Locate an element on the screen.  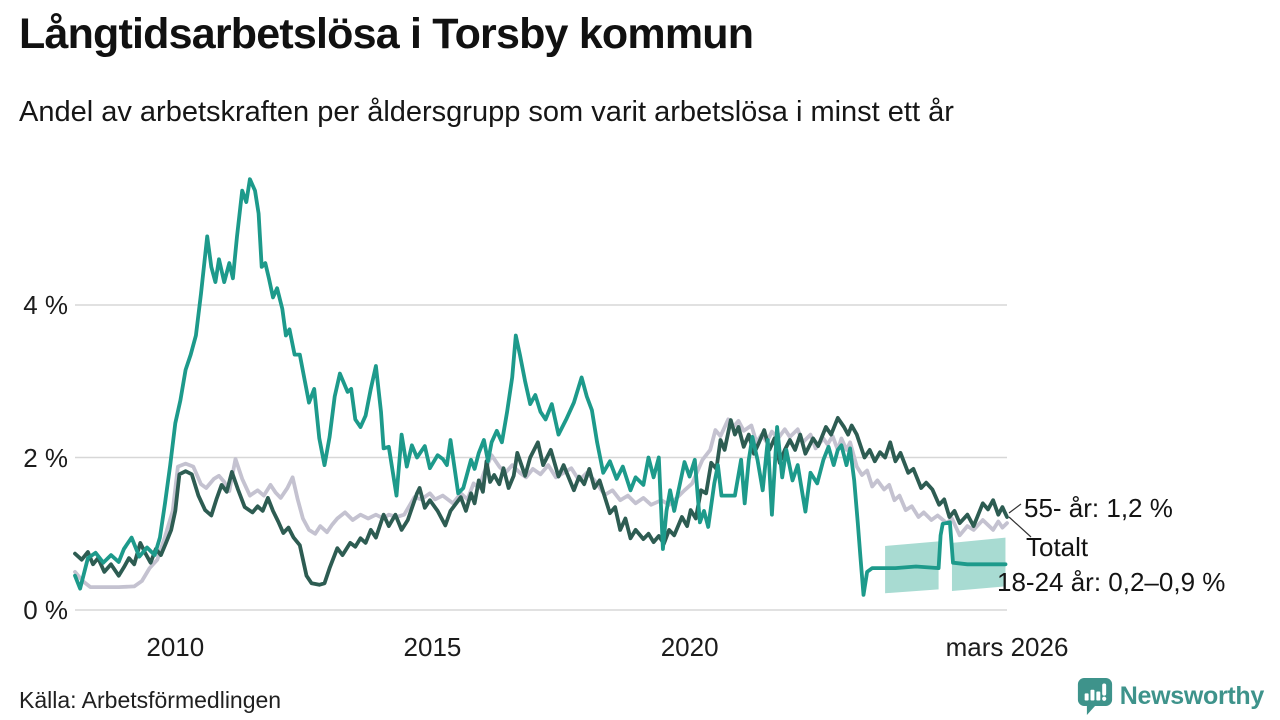
y-tick-label: 0 % is located at coordinates (45, 610).